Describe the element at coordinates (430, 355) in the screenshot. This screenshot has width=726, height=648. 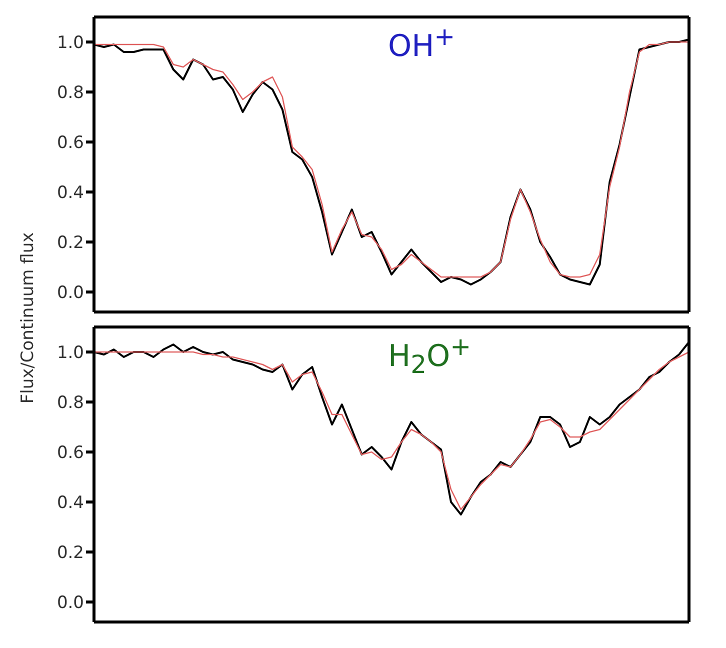
I see `annotation: H$_{2}$O$^{+}$` at that location.